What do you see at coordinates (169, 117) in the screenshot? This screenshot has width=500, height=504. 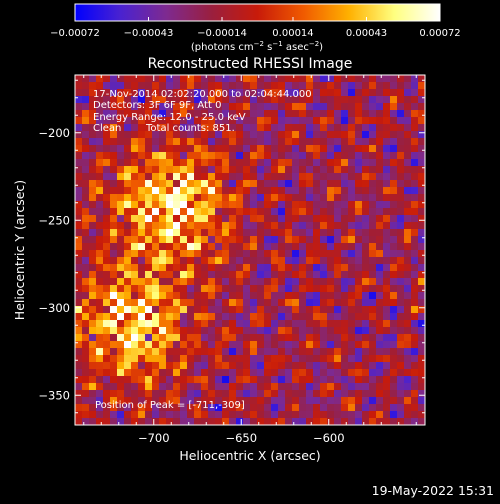 I see `energy-annotation: Energy Range: 12.0 - 25.0 keV` at bounding box center [169, 117].